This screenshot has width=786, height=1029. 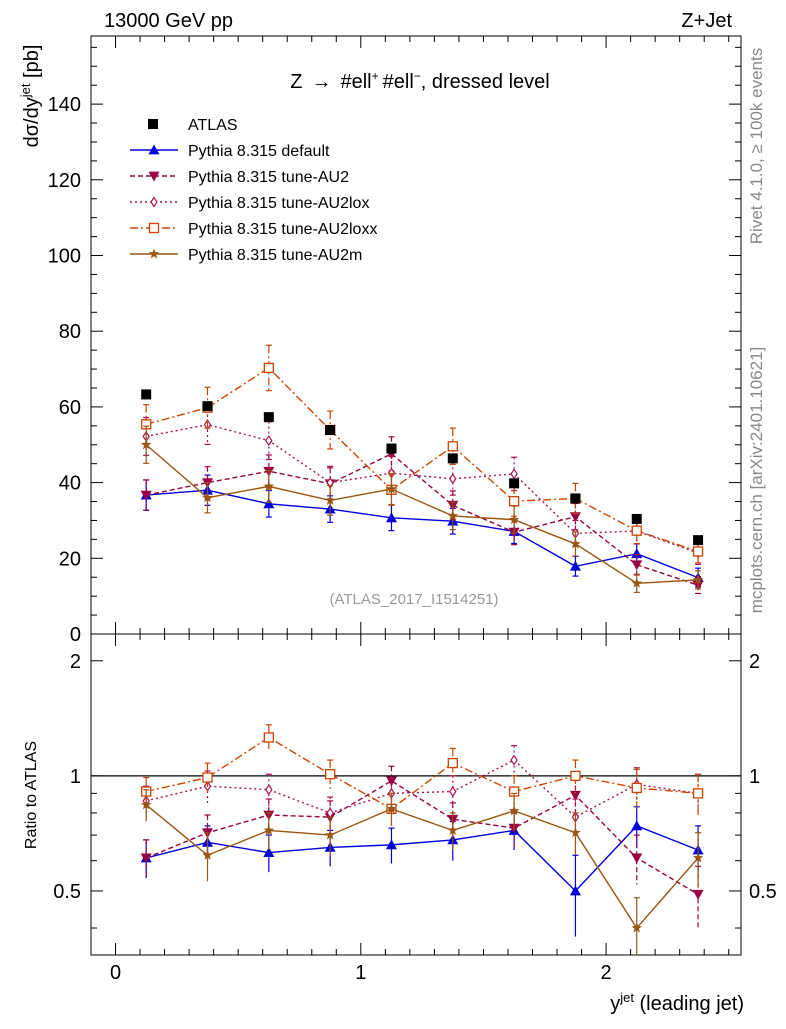 What do you see at coordinates (64, 257) in the screenshot?
I see `y-tick-label: 100` at bounding box center [64, 257].